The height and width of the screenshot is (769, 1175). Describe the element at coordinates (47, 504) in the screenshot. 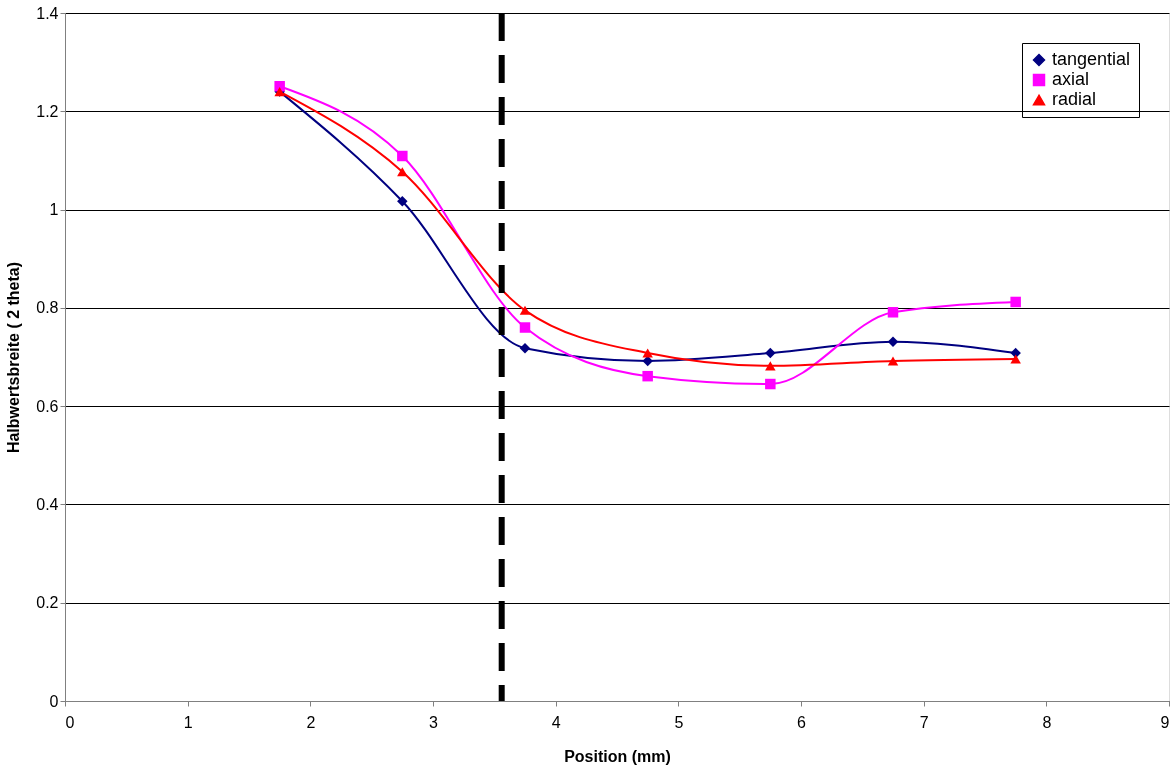

I see `y-tick-label: 0.4` at that location.